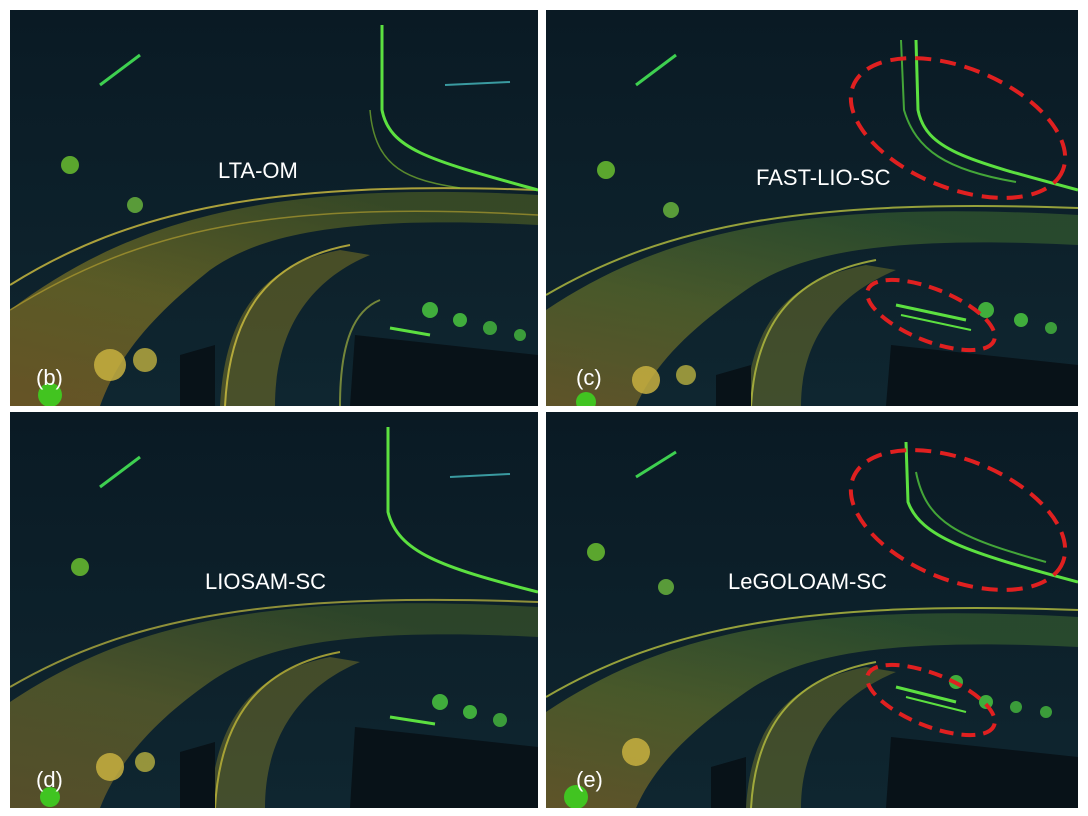  Describe the element at coordinates (266, 581) in the screenshot. I see `panel-d-title: LIOSAM-SC` at that location.